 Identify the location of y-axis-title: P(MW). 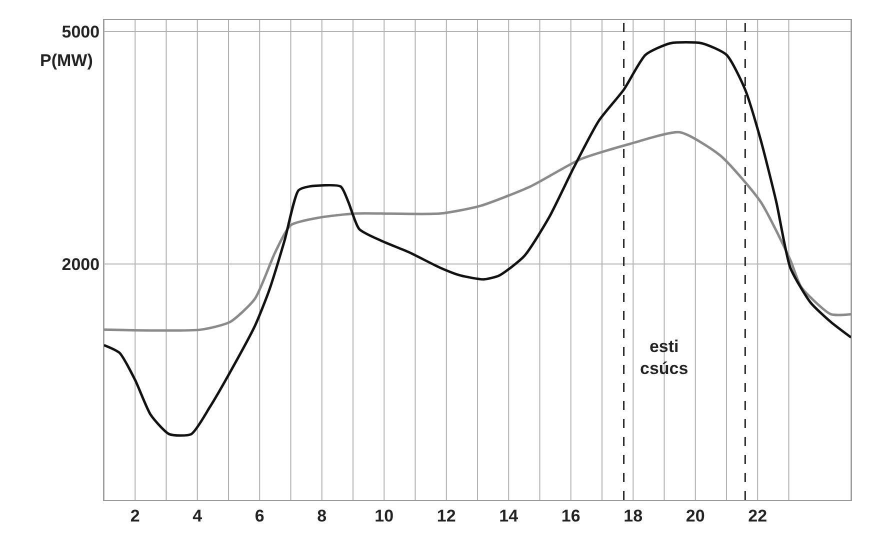
(66, 60).